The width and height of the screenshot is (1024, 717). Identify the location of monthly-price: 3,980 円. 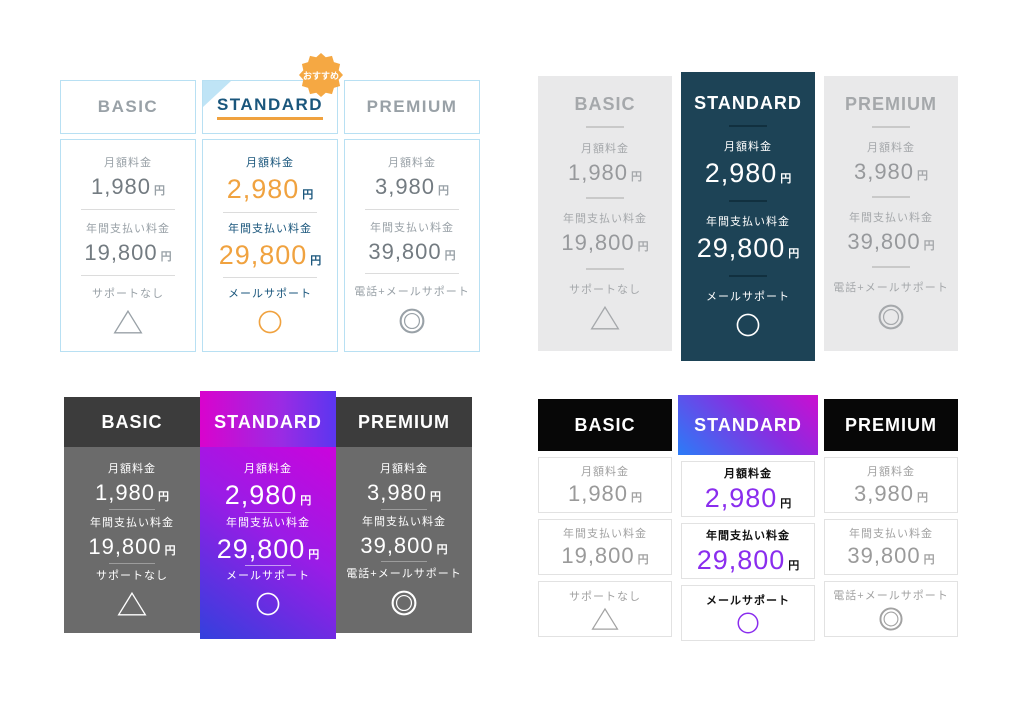
(404, 493).